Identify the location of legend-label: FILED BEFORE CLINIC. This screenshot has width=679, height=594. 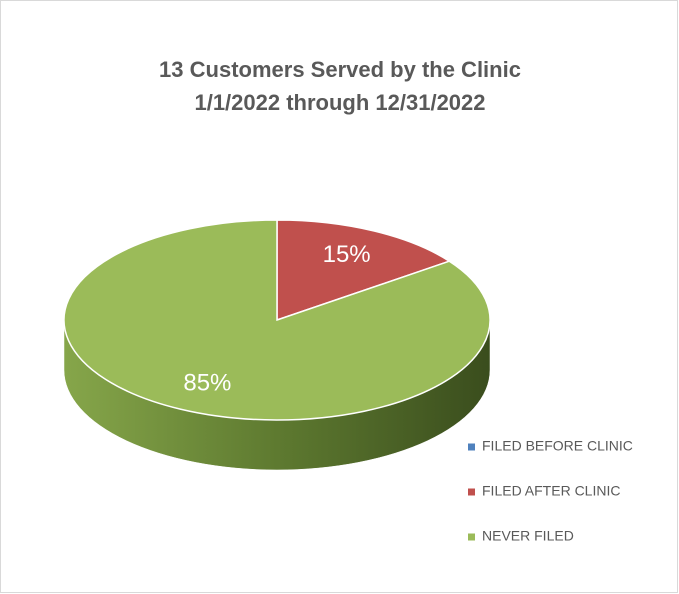
(557, 446).